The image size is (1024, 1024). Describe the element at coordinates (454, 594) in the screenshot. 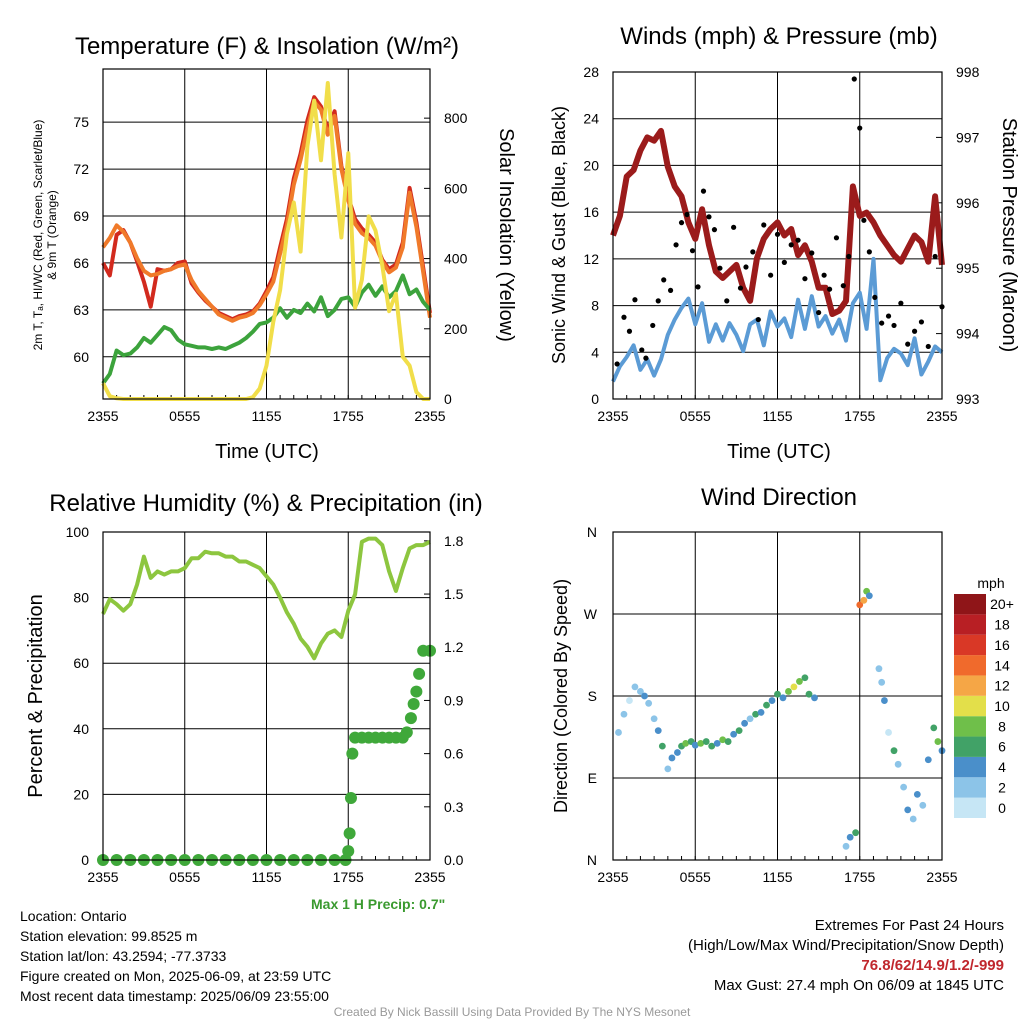

I see `rh-y2-tick-label: 1.5` at that location.